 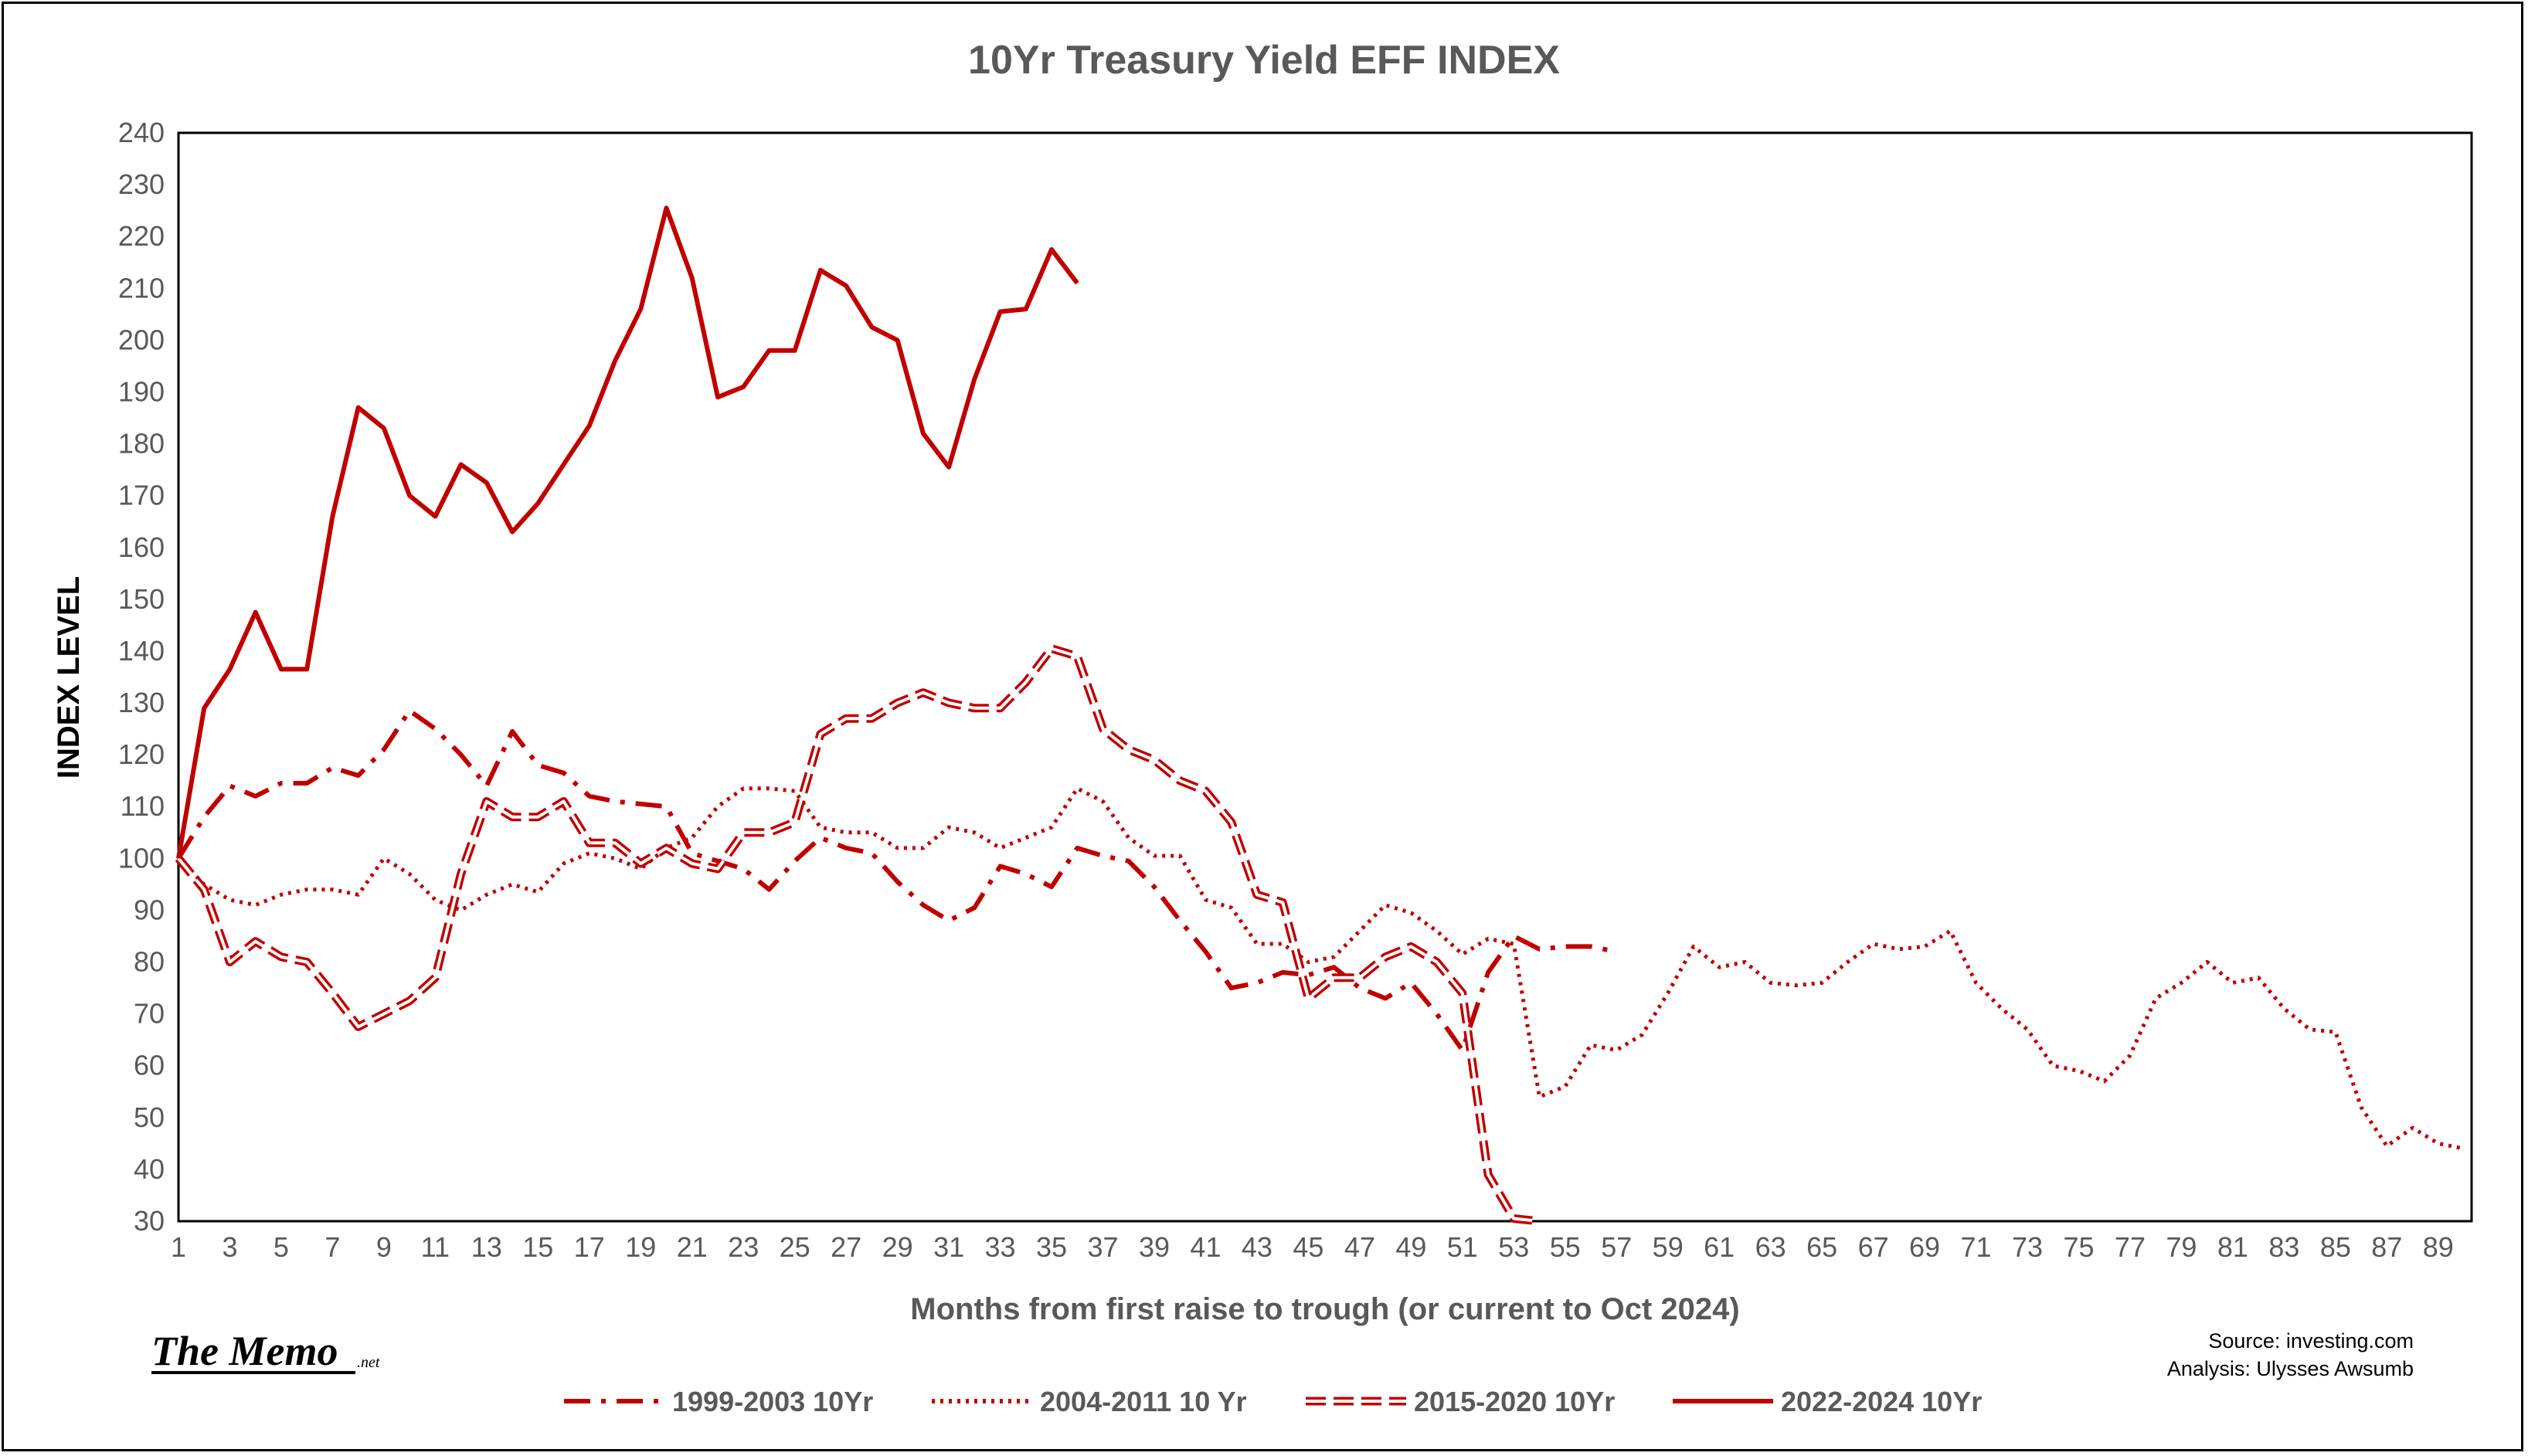 I want to click on x-tick-label: 63, so click(x=1770, y=1247).